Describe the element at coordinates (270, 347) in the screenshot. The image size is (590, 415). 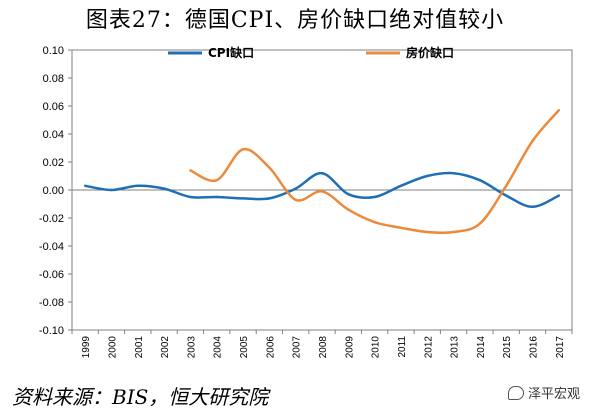
I see `x-tick-label: 2006` at that location.